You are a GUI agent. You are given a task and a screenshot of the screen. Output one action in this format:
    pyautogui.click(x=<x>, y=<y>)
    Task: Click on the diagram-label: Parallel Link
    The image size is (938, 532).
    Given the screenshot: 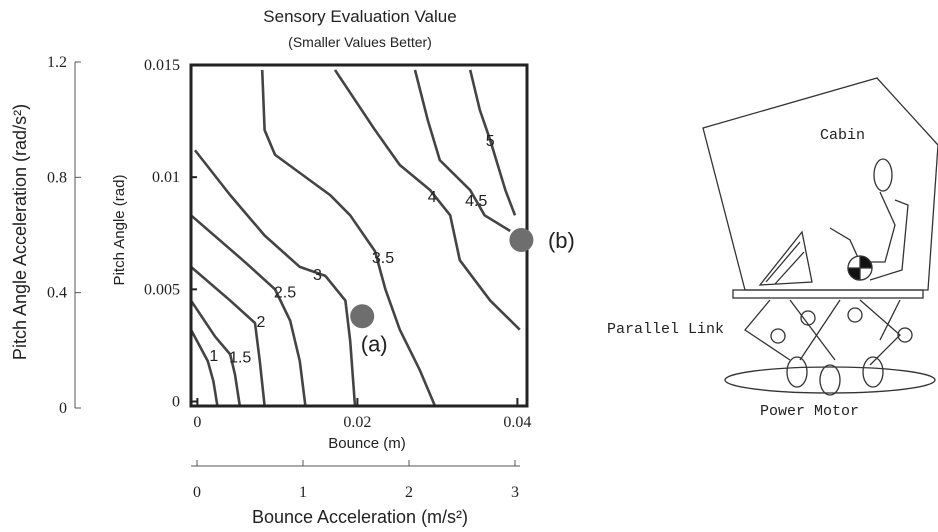 What is the action you would take?
    pyautogui.click(x=665, y=329)
    